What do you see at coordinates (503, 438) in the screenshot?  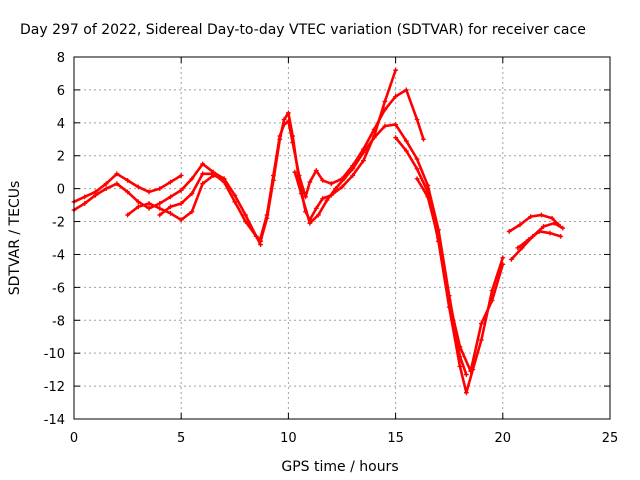 I see `x-tick-label: 20` at bounding box center [503, 438].